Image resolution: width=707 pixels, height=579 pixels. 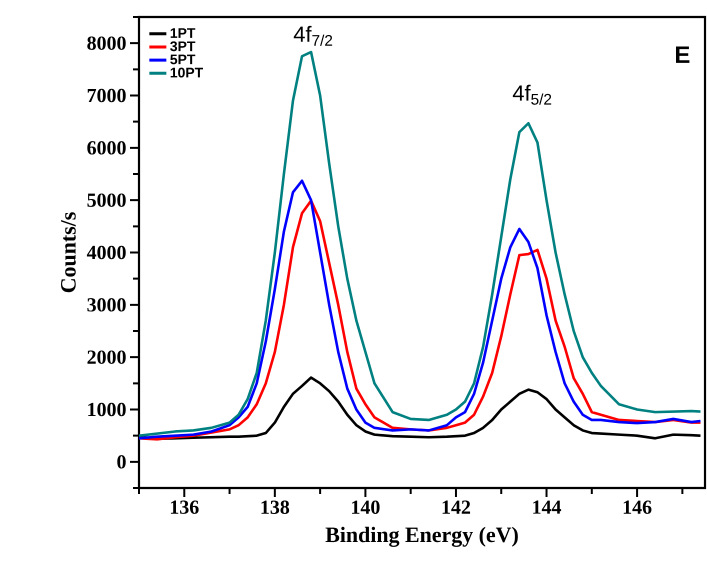 What do you see at coordinates (107, 409) in the screenshot?
I see `y-tick-label: 1000` at bounding box center [107, 409].